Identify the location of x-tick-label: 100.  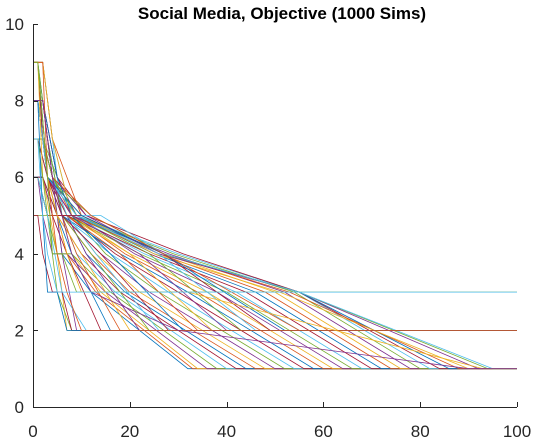
(517, 430).